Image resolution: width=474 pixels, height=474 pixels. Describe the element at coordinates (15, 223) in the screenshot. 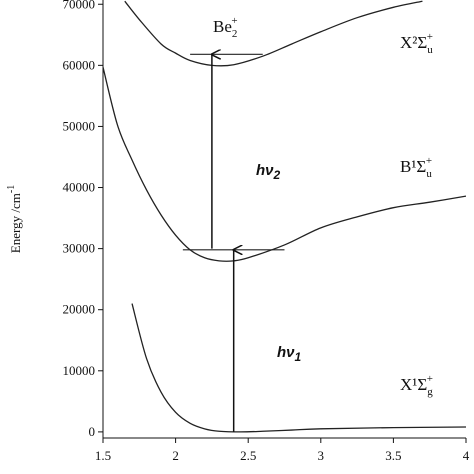

I see `y-label-text: Energy /cm` at that location.